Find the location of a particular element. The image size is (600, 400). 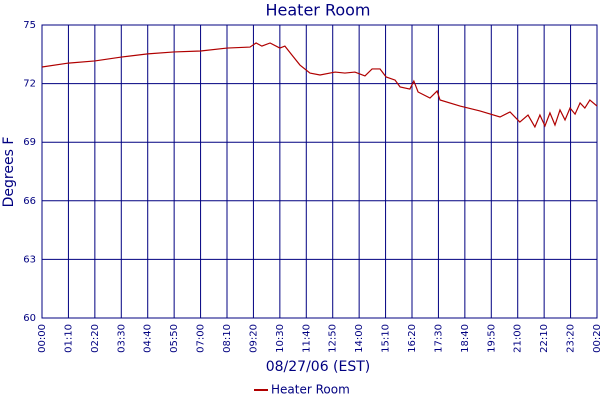

x-tick-label: 08:10 is located at coordinates (227, 338).